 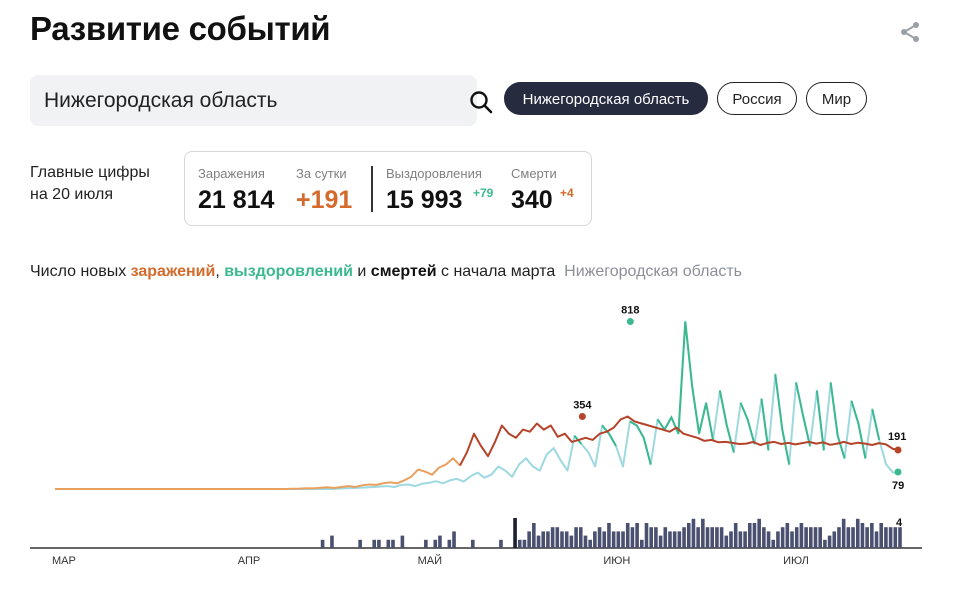 What do you see at coordinates (630, 311) in the screenshot?
I see `annotation-label: 818` at bounding box center [630, 311].